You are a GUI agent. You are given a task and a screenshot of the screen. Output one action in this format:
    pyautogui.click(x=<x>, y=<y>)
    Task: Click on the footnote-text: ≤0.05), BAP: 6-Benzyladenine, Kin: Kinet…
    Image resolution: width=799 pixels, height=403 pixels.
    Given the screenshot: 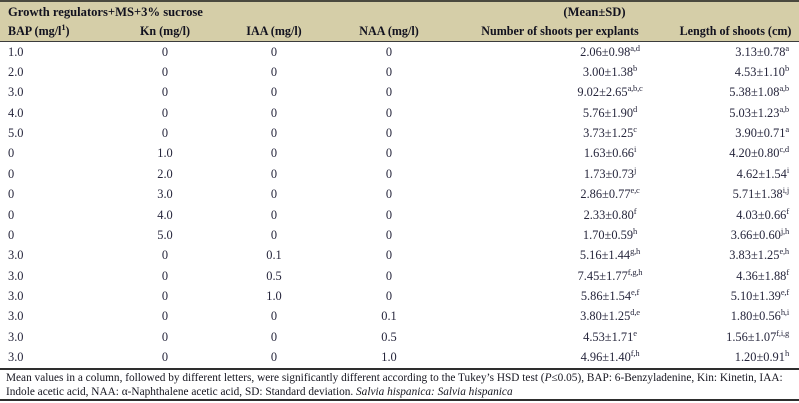 What is the action you would take?
    pyautogui.click(x=394, y=385)
    